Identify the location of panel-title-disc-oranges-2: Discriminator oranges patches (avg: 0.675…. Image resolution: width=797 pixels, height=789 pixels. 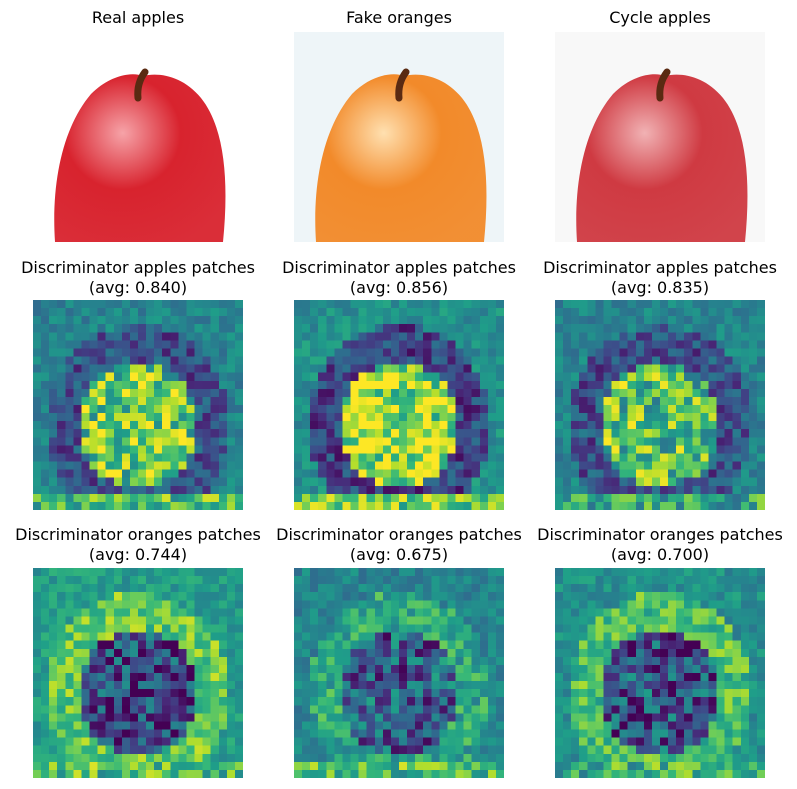
(399, 545).